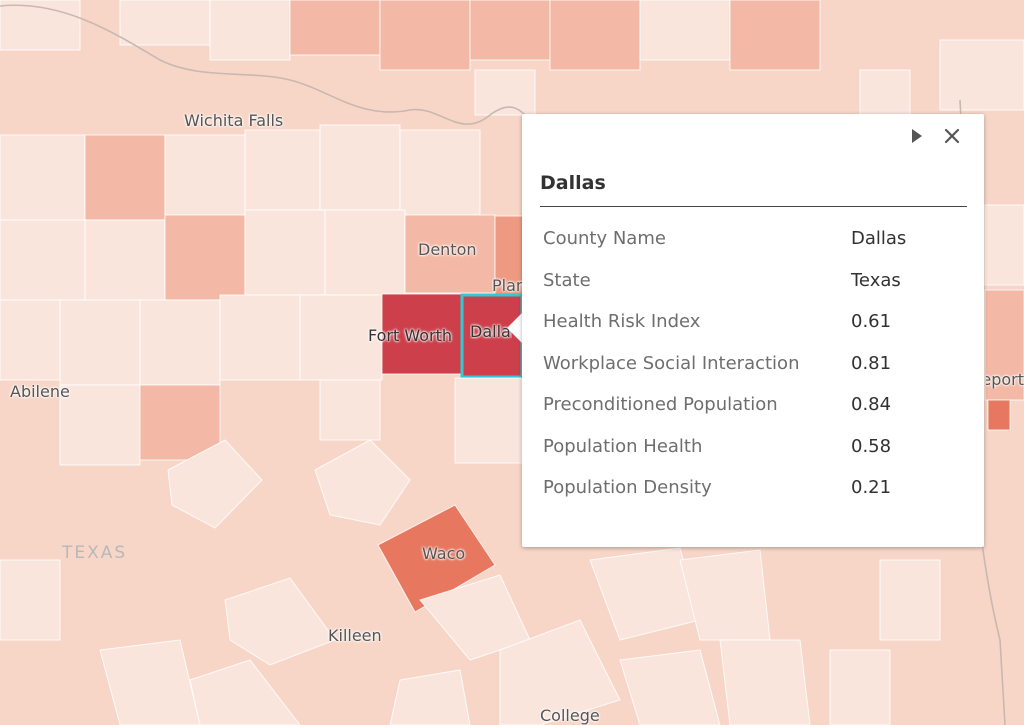  What do you see at coordinates (573, 183) in the screenshot?
I see `popup-title: Dallas` at bounding box center [573, 183].